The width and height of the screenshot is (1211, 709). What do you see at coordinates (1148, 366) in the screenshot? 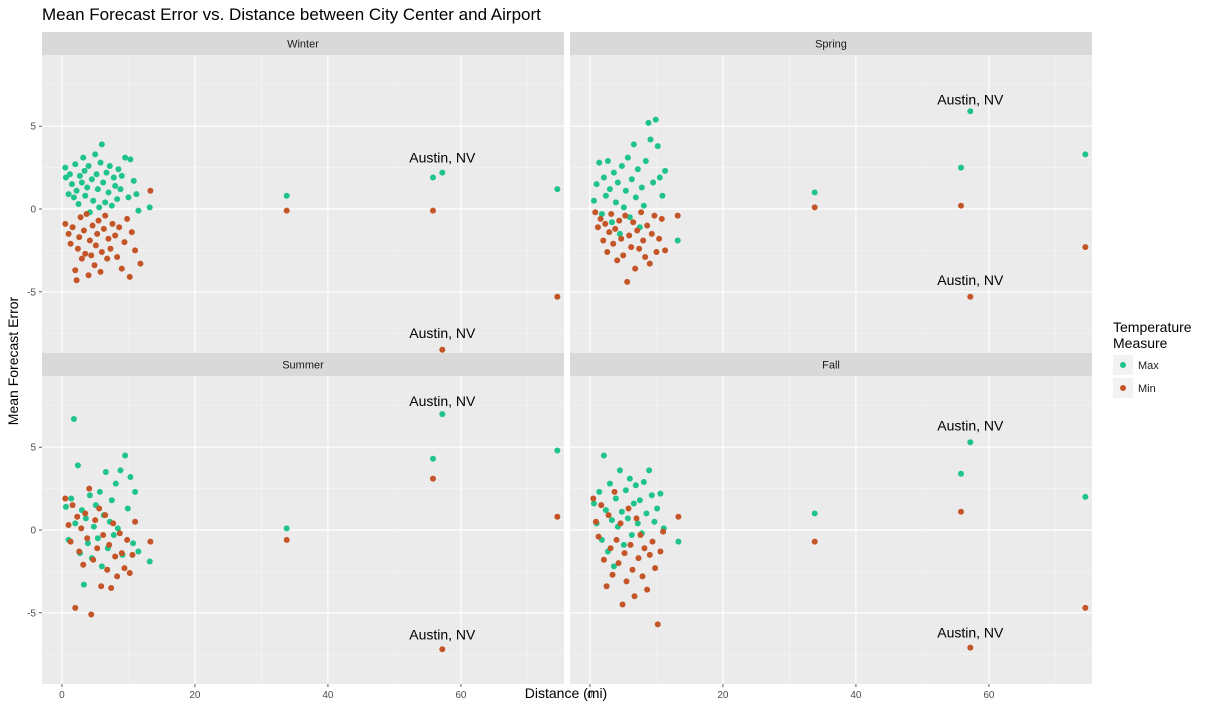
I see `legend-label-max: Max` at bounding box center [1148, 366].